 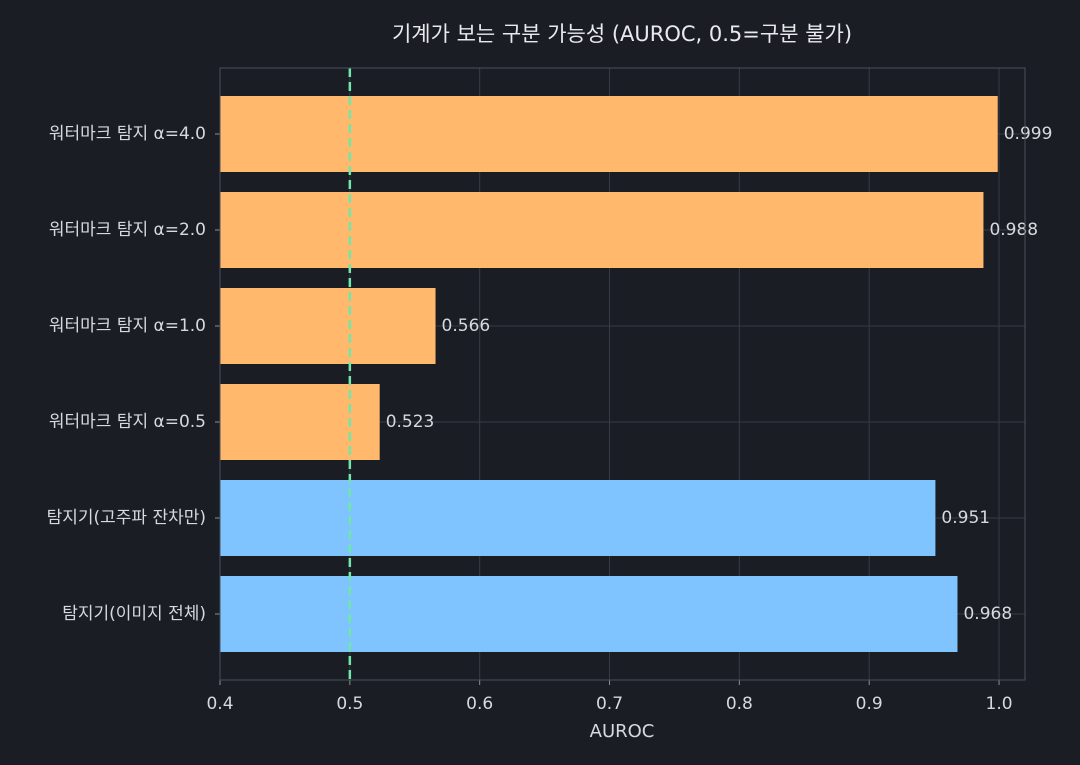 What do you see at coordinates (349, 704) in the screenshot?
I see `x-tick-label: 0.5` at bounding box center [349, 704].